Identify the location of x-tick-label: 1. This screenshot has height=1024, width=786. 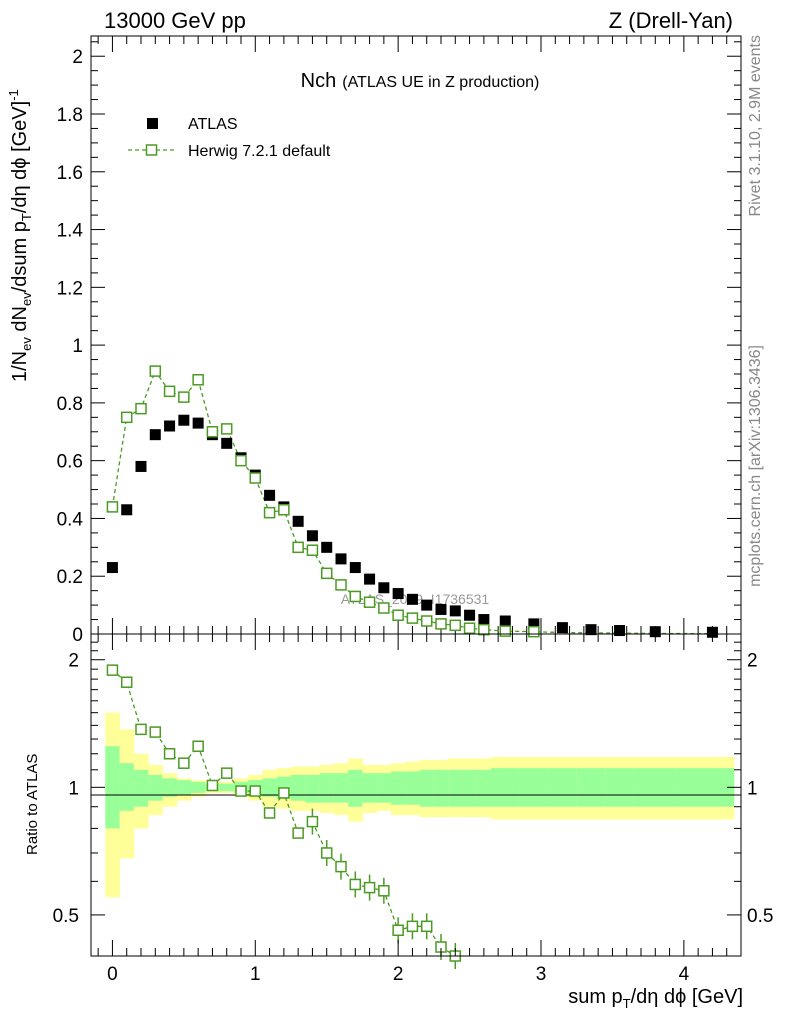
(255, 974).